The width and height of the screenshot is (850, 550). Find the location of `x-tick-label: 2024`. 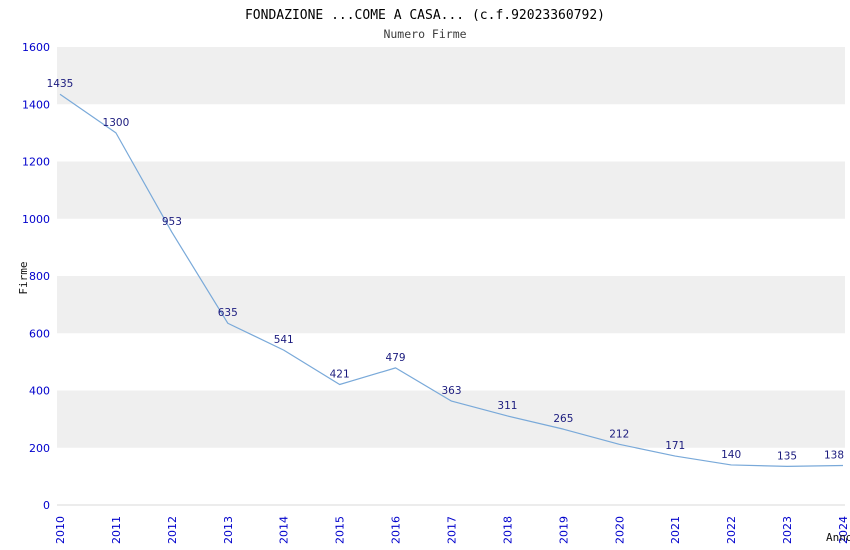

x-tick-label: 2024 is located at coordinates (843, 530).